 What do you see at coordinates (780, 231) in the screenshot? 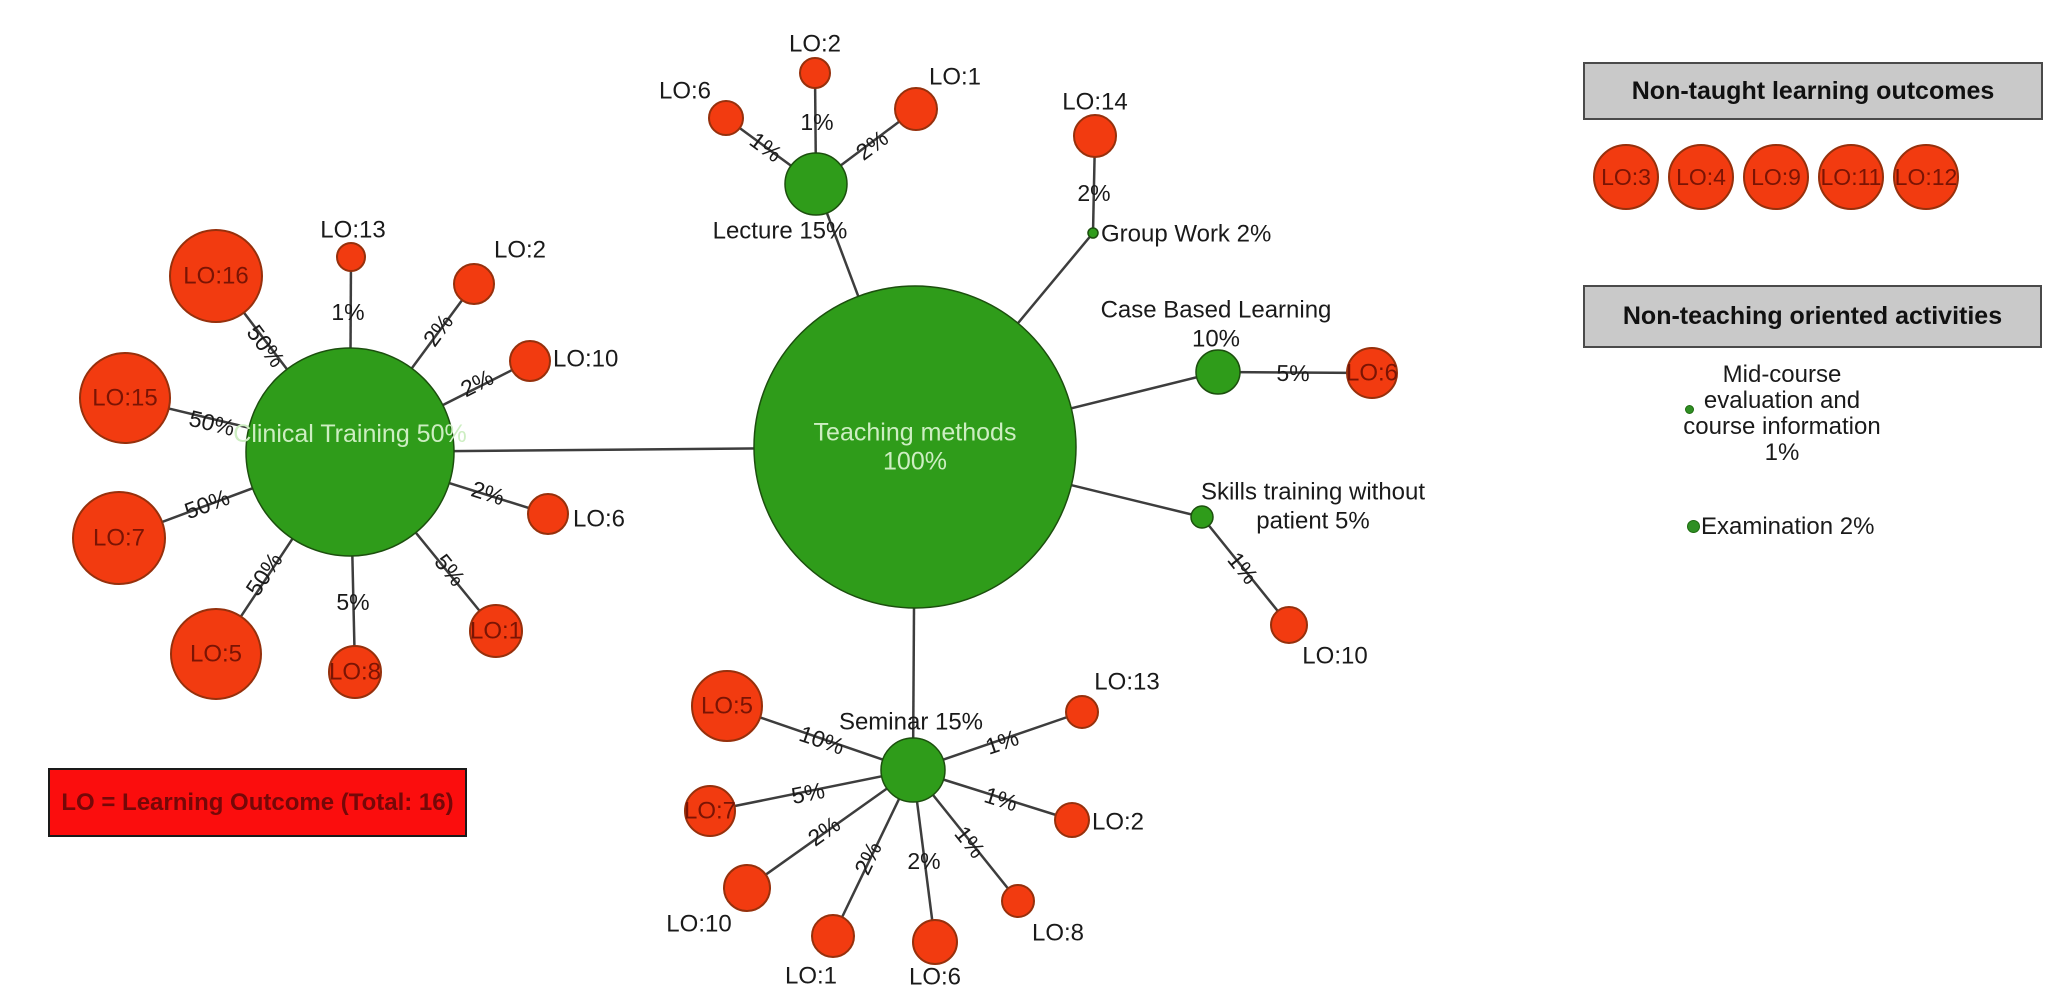
I see `hub-label-lecture: Lecture 15%` at bounding box center [780, 231].